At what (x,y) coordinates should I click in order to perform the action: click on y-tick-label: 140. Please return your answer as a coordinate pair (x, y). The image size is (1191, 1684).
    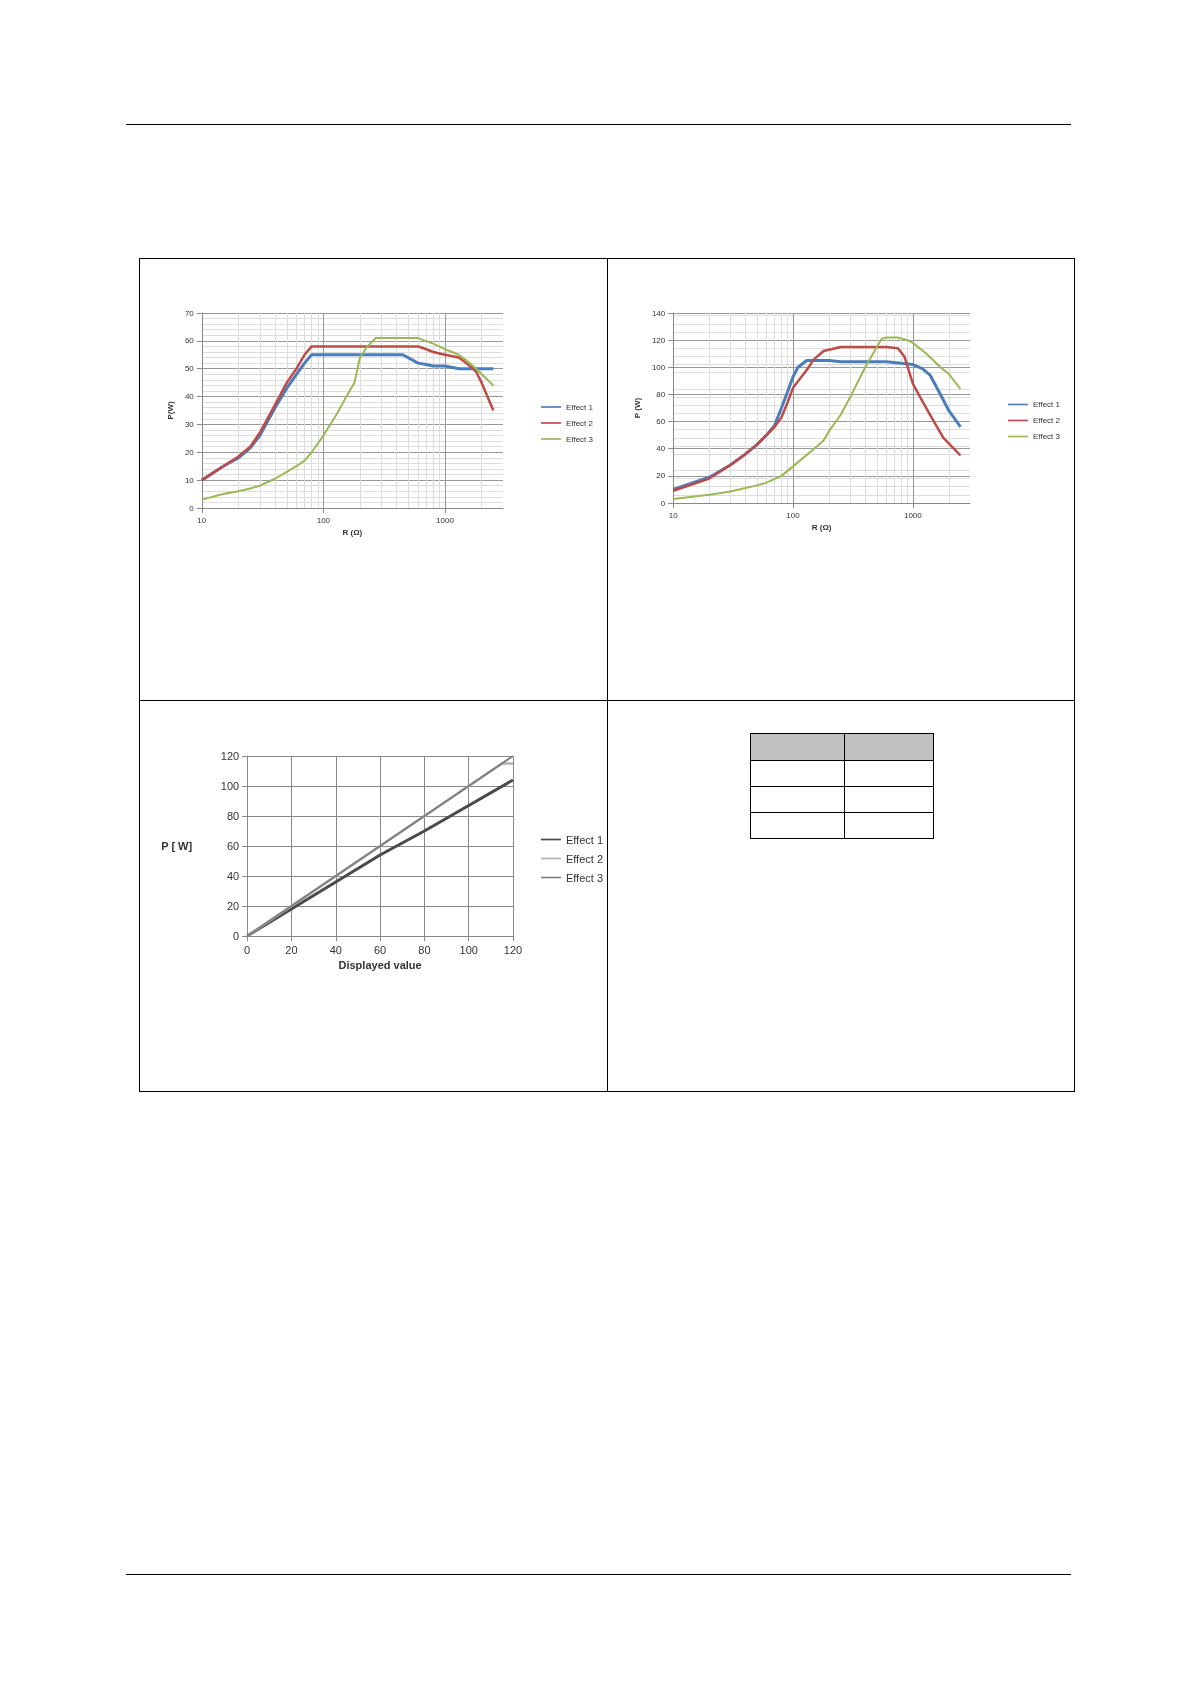
    Looking at the image, I should click on (658, 313).